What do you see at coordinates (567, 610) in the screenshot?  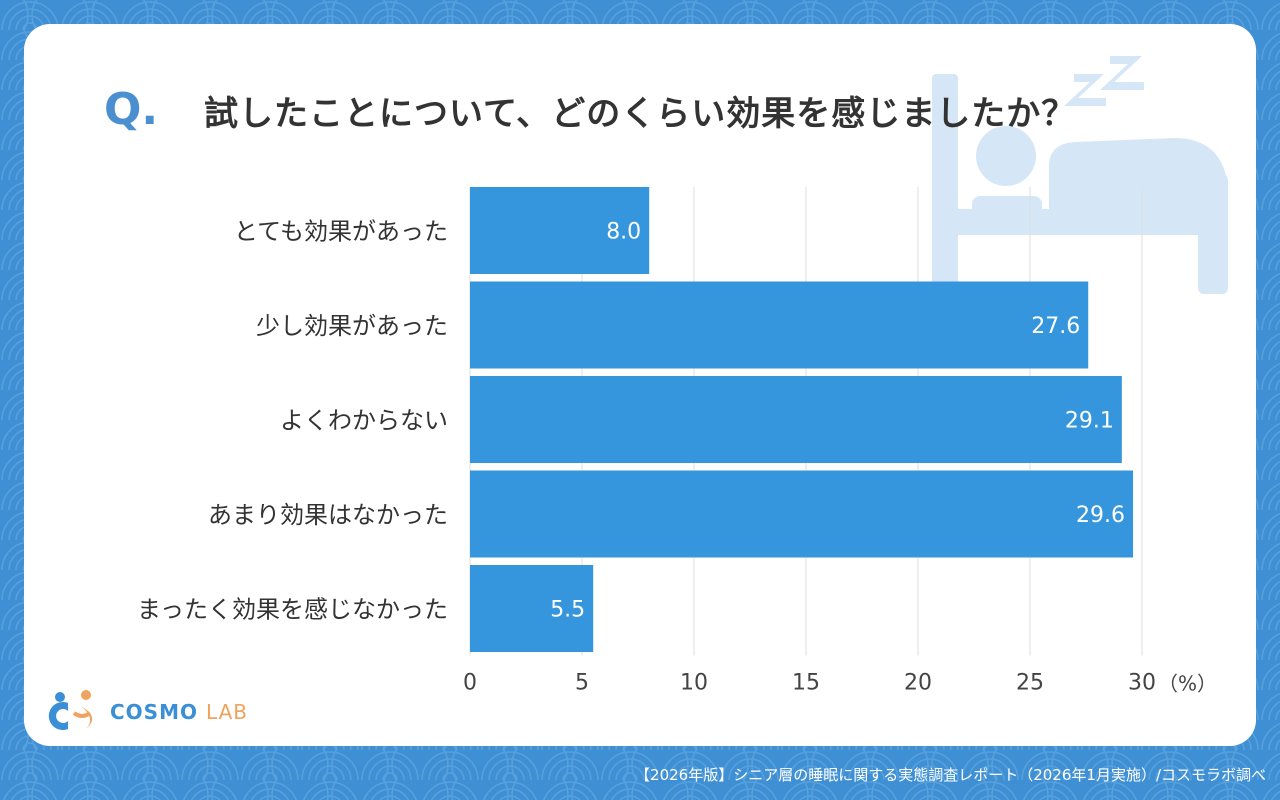 I see `bar-value-label: 5.5` at bounding box center [567, 610].